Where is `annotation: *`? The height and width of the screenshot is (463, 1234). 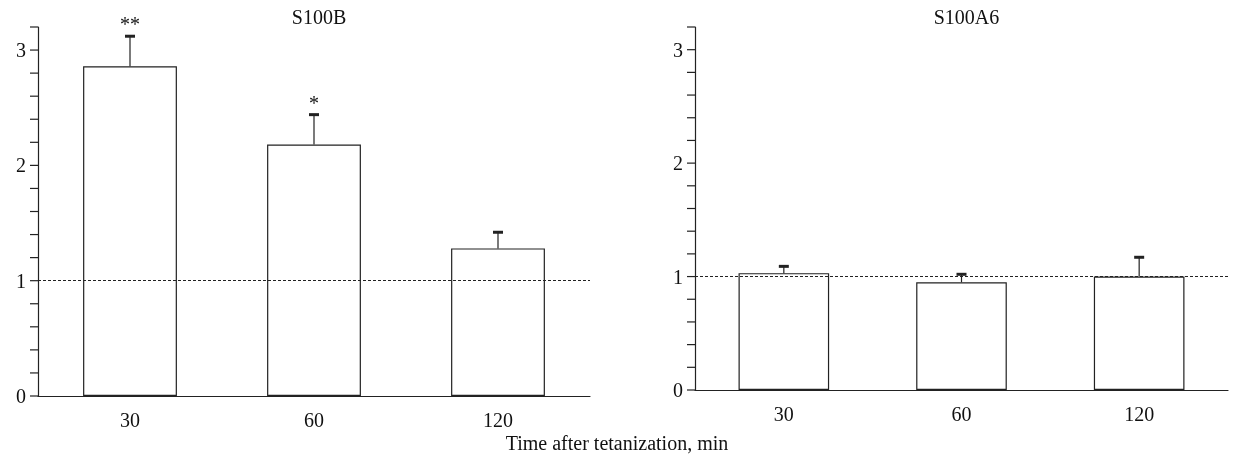 annotation: * is located at coordinates (314, 102).